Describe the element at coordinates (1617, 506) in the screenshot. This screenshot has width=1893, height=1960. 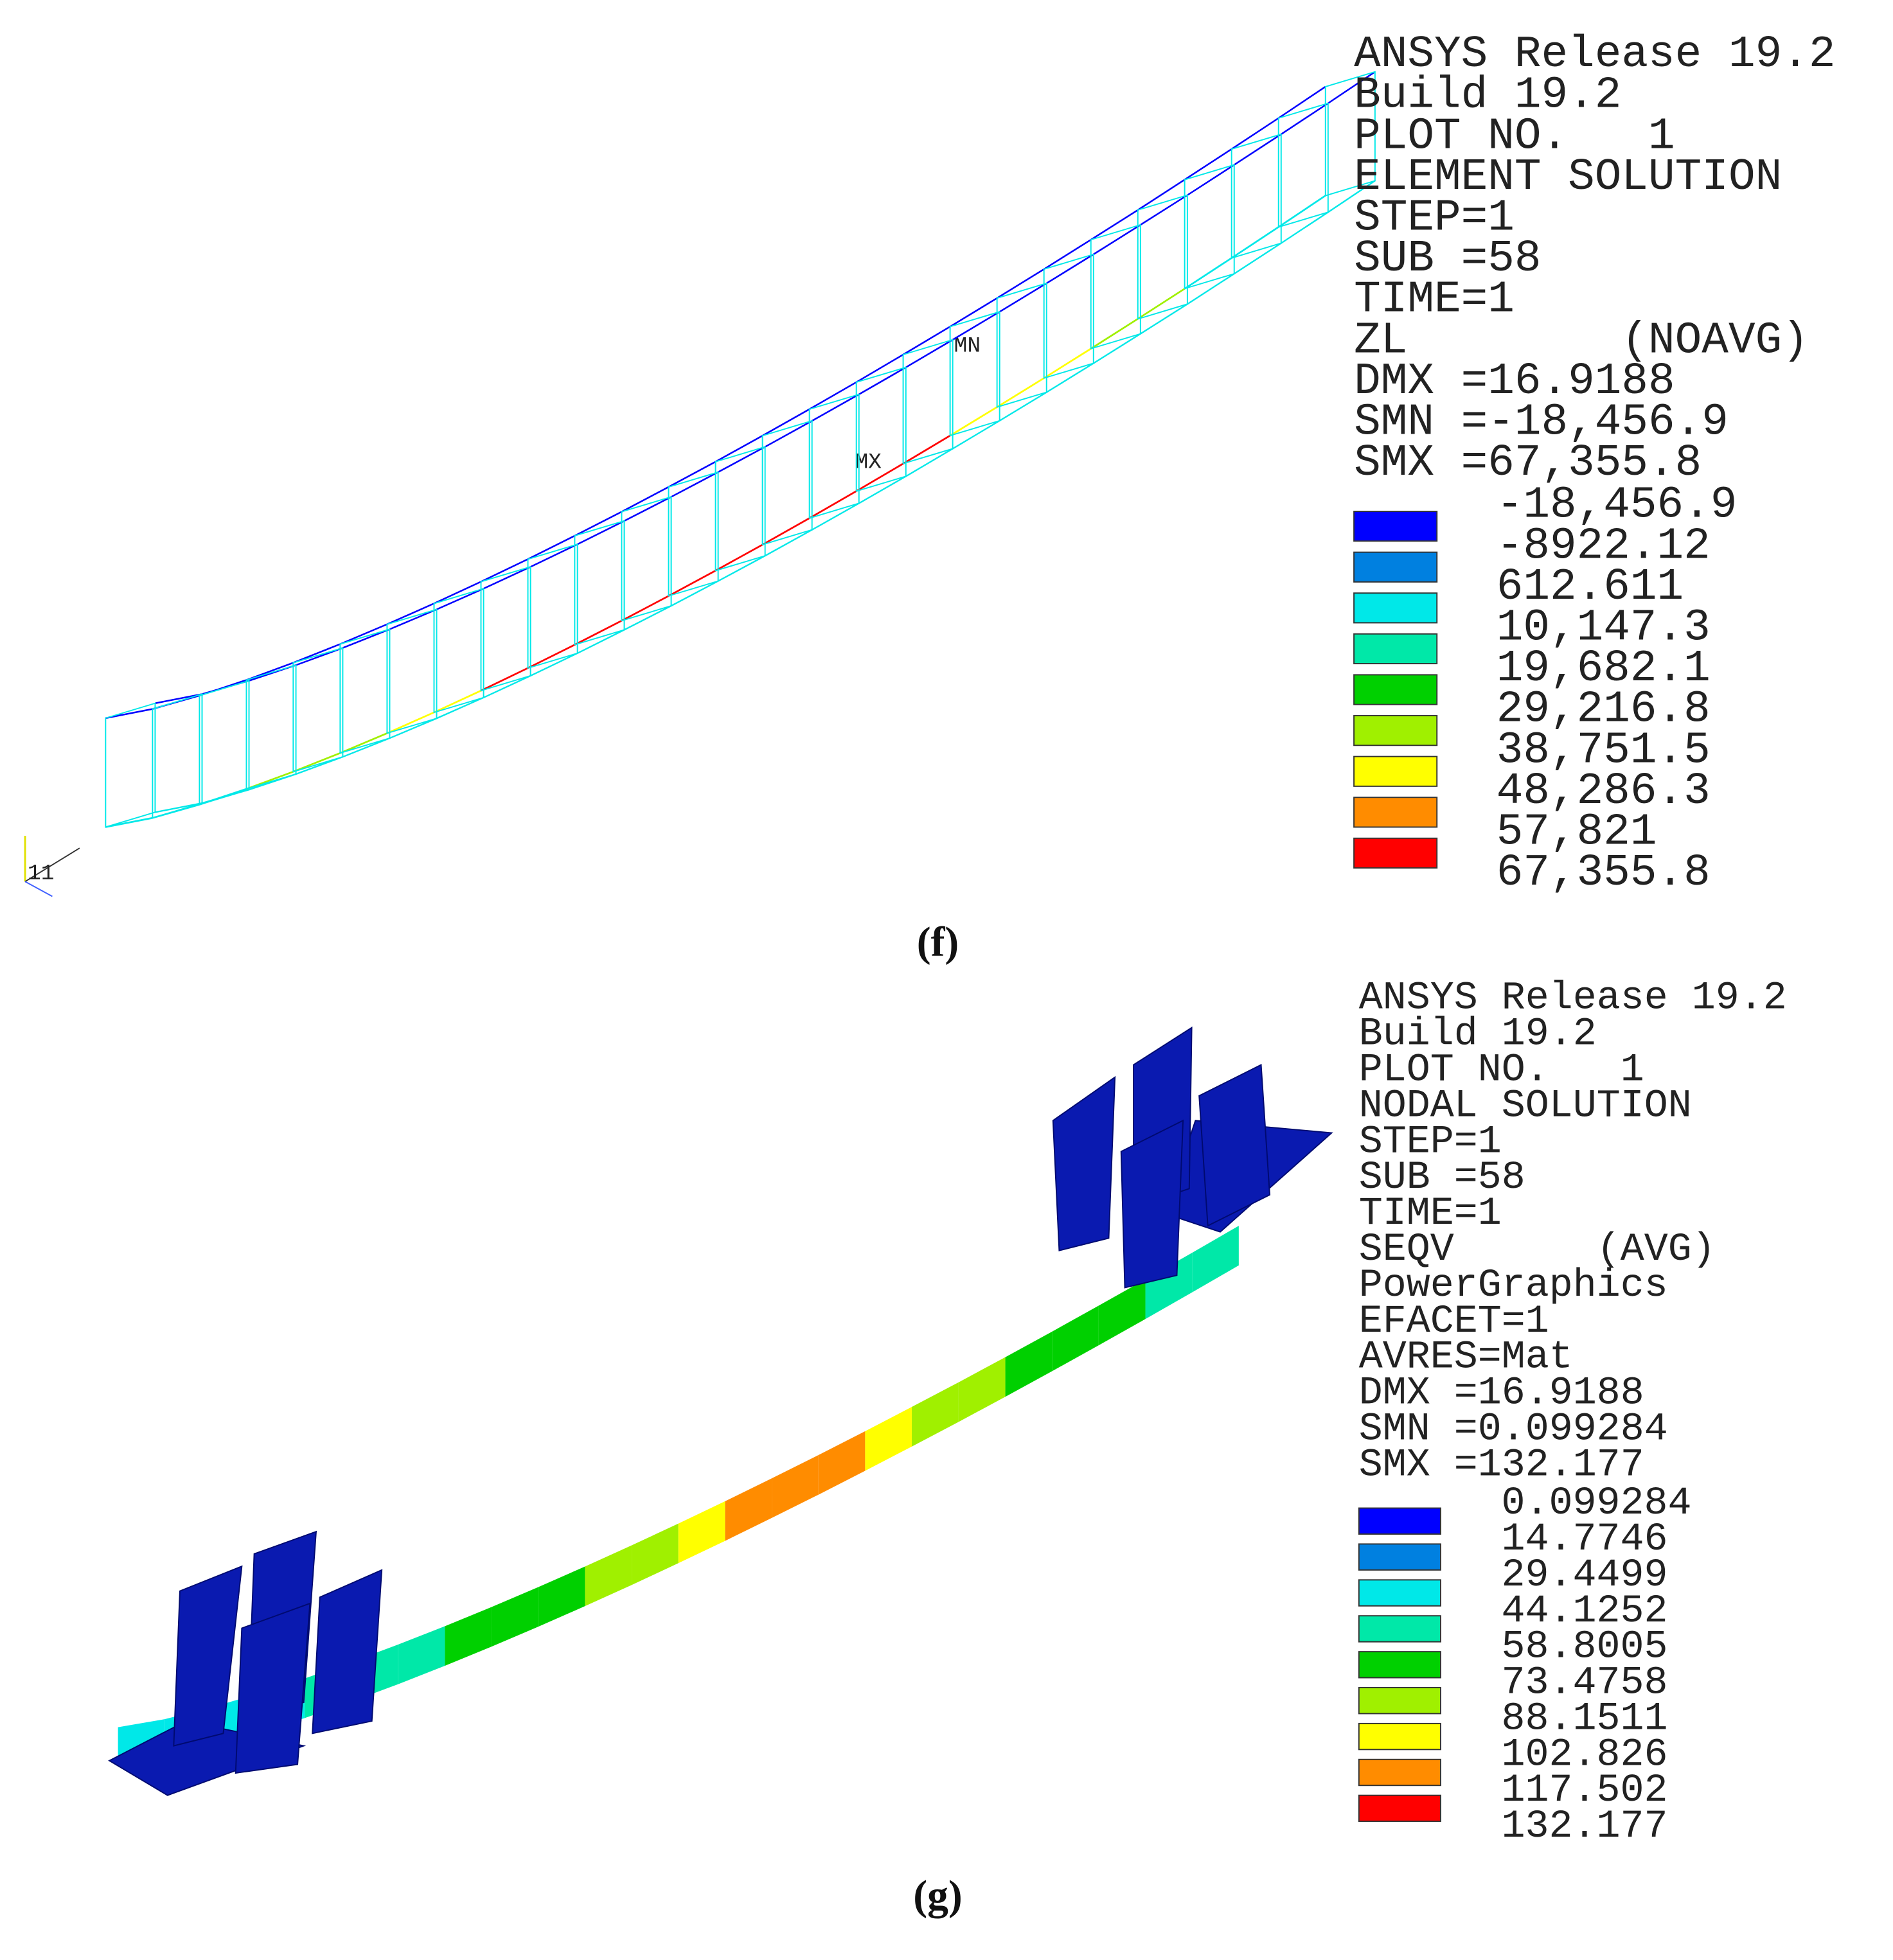
I see `legend-label: -18,456.9` at that location.